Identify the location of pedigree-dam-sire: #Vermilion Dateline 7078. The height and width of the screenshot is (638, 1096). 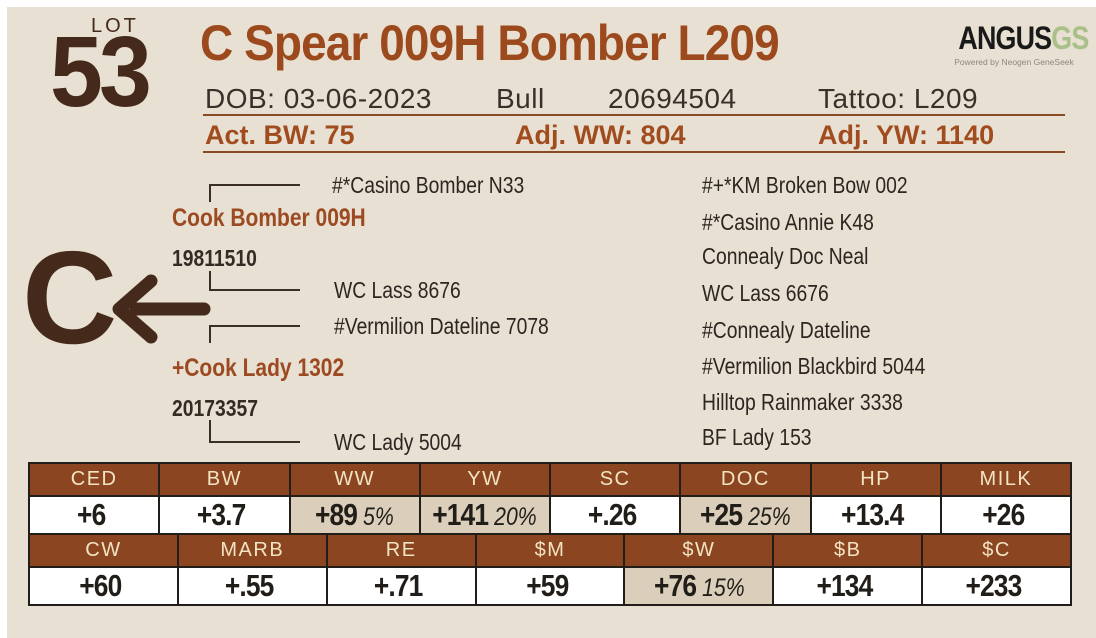
(441, 326).